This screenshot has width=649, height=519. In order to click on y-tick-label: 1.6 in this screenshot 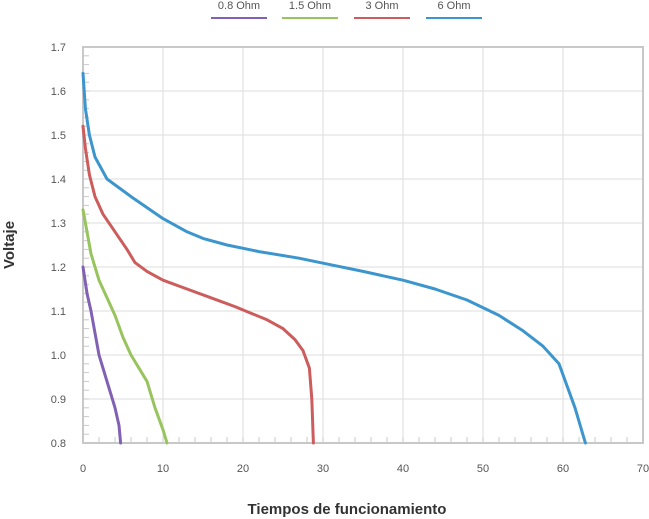, I will do `click(58, 92)`.